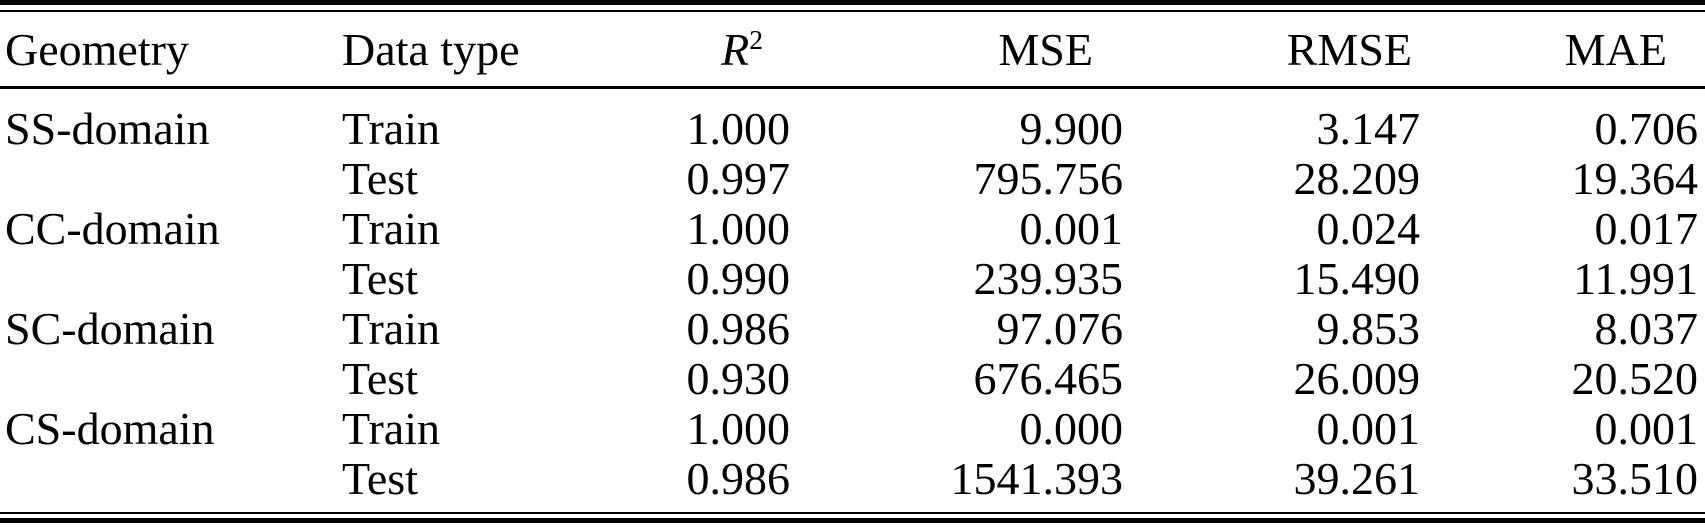  Describe the element at coordinates (1646, 328) in the screenshot. I see `cell-mae: 8.037` at that location.